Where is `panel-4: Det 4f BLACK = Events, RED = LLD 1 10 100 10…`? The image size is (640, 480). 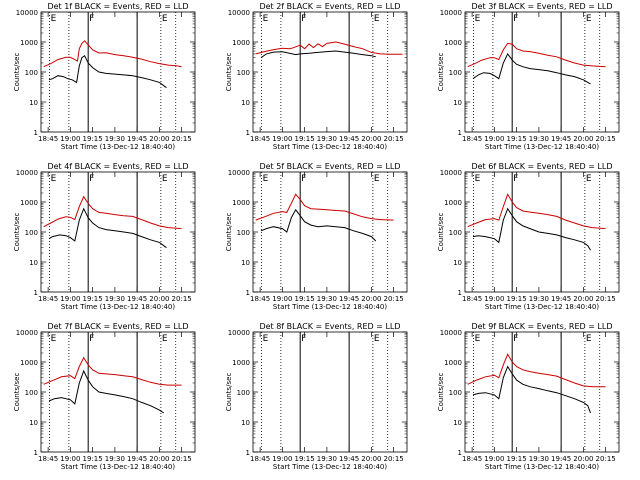
panel-4: Det 4f BLACK = Events, RED = LLD 1 10 100 10… is located at coordinates (104, 236).